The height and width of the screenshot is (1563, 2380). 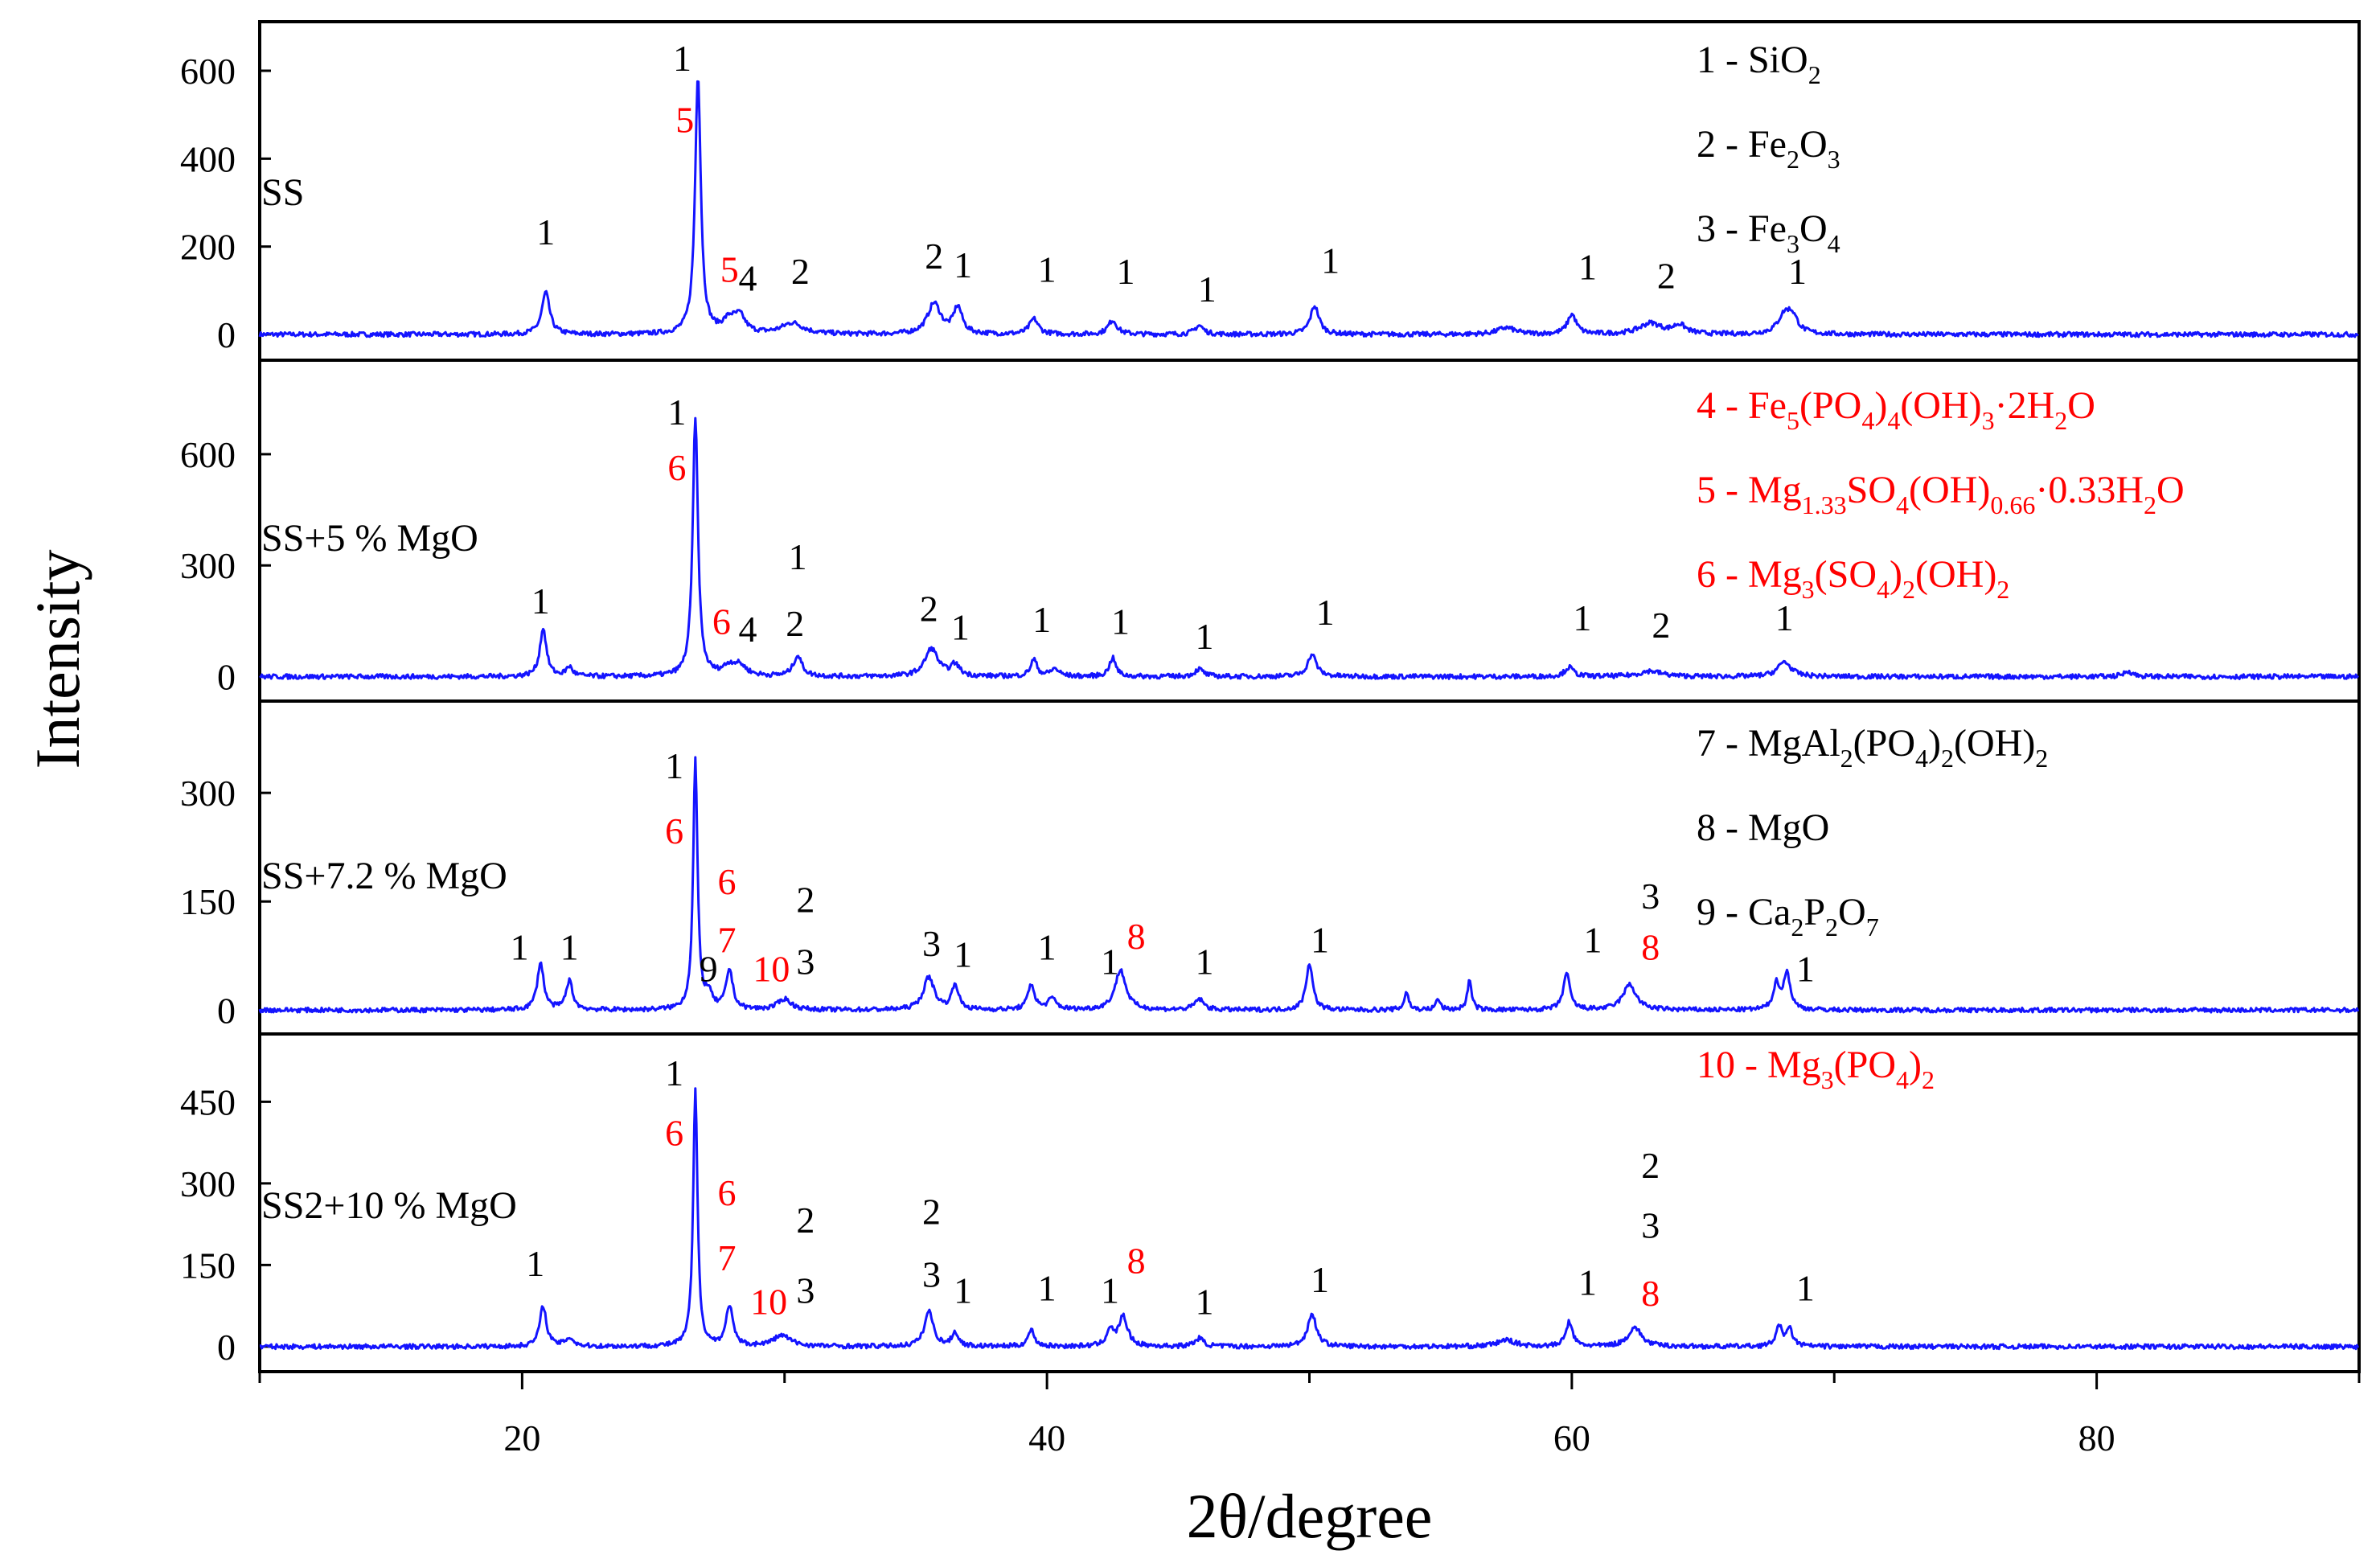 I want to click on peak-label: 7, so click(x=726, y=1258).